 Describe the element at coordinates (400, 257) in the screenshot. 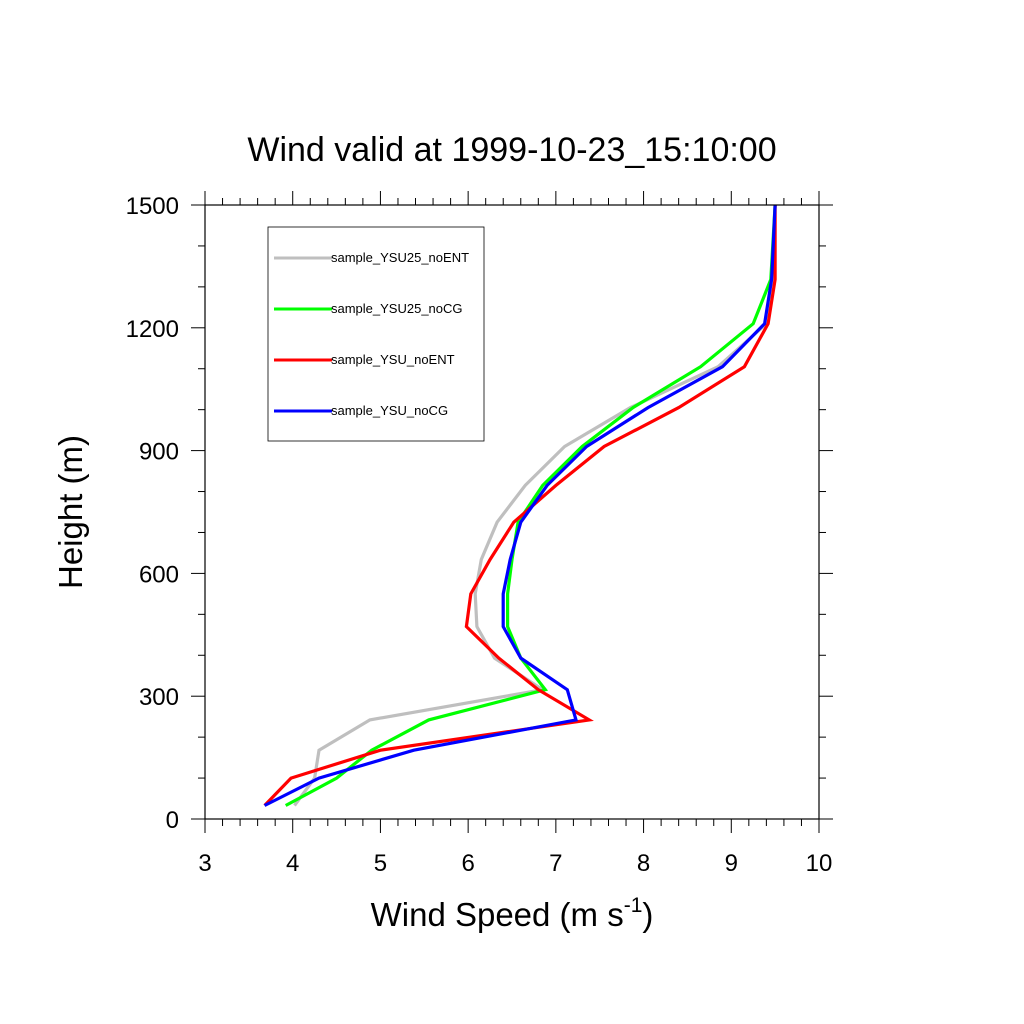

I see `legend-label: sample_YSU25_noENT` at that location.